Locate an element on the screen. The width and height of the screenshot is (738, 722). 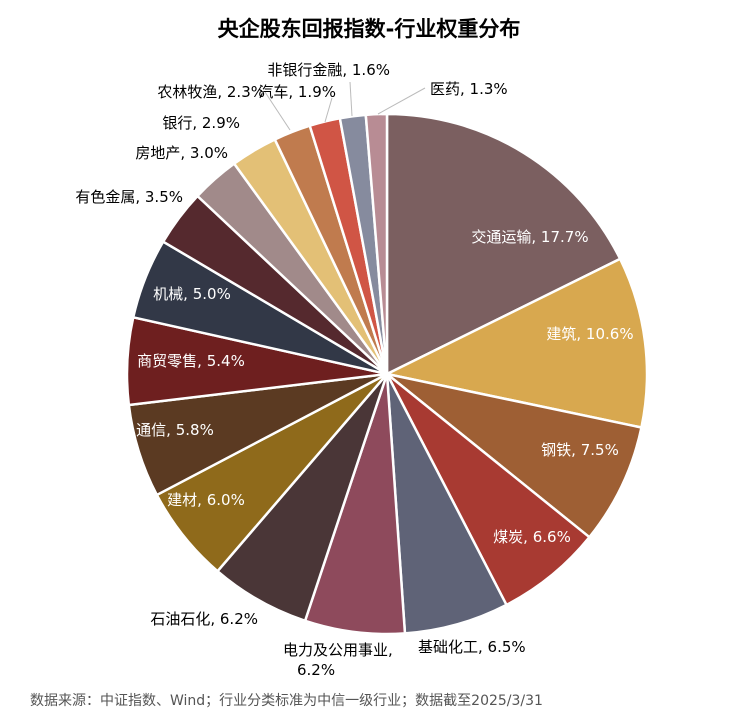
slice-label: 石油石化, 6.2% is located at coordinates (204, 619).